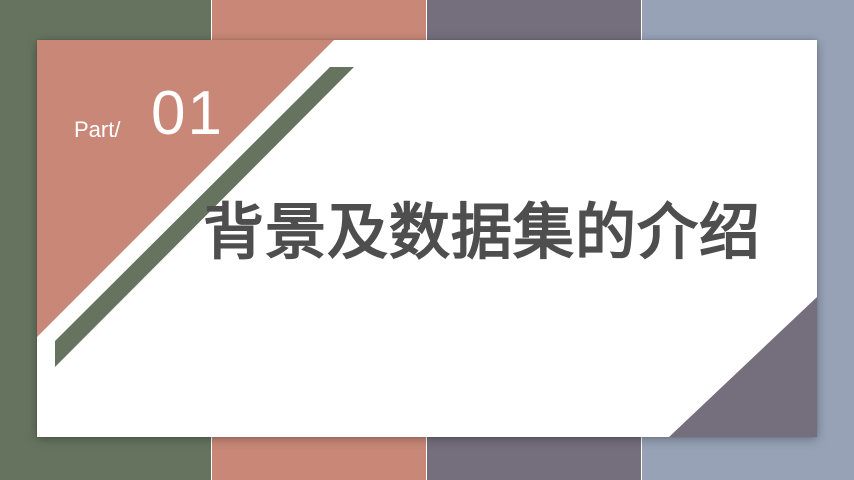 This screenshot has width=854, height=480. I want to click on purple-corner-triangle, so click(743, 367).